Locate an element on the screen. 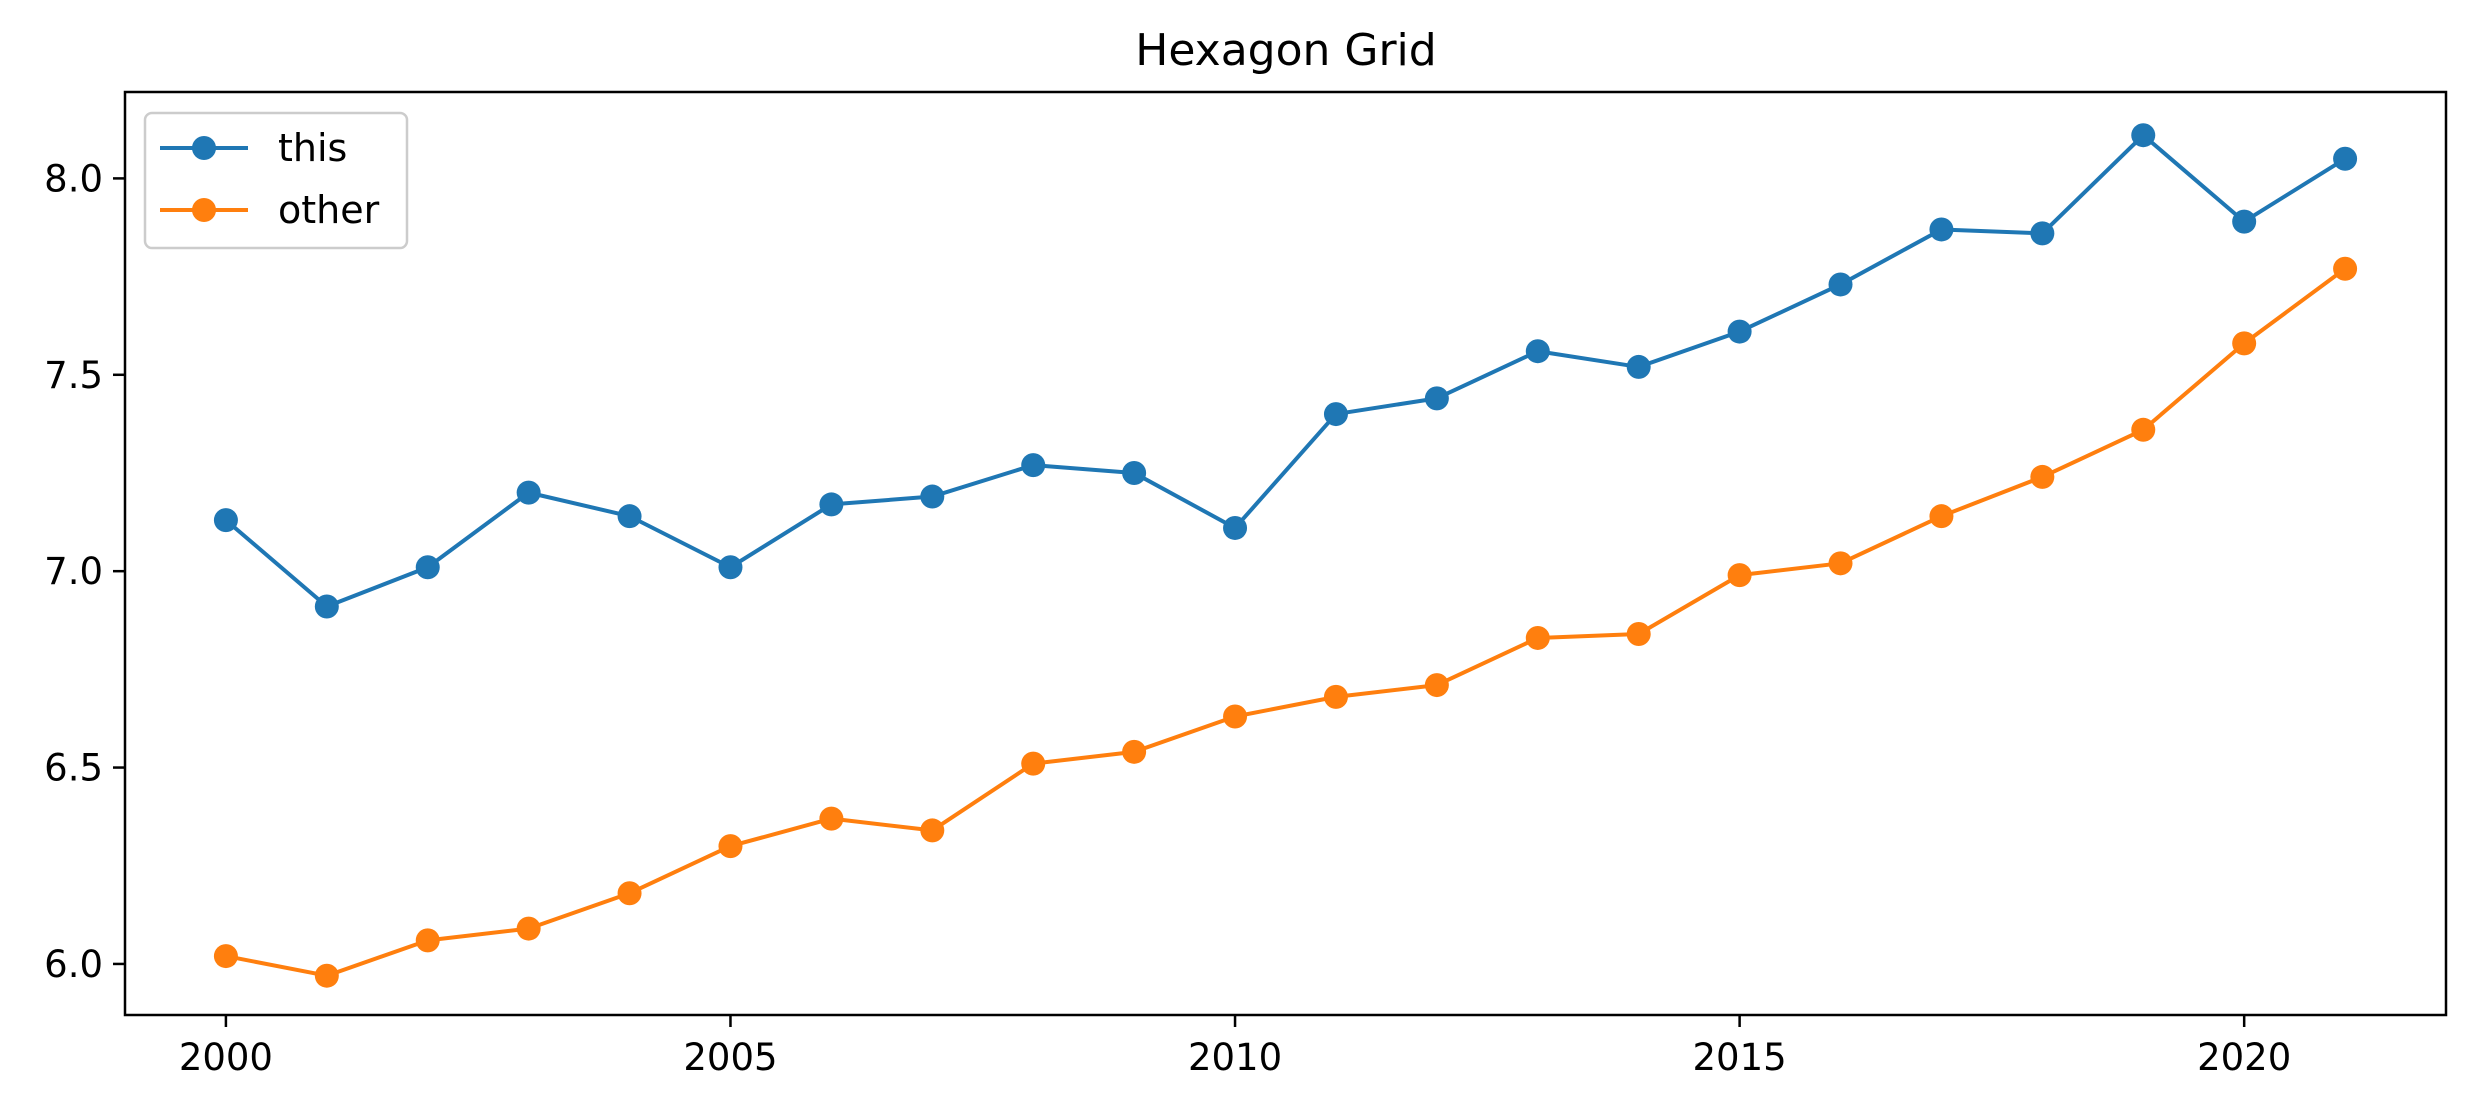  legend-label-this: this is located at coordinates (312, 148).